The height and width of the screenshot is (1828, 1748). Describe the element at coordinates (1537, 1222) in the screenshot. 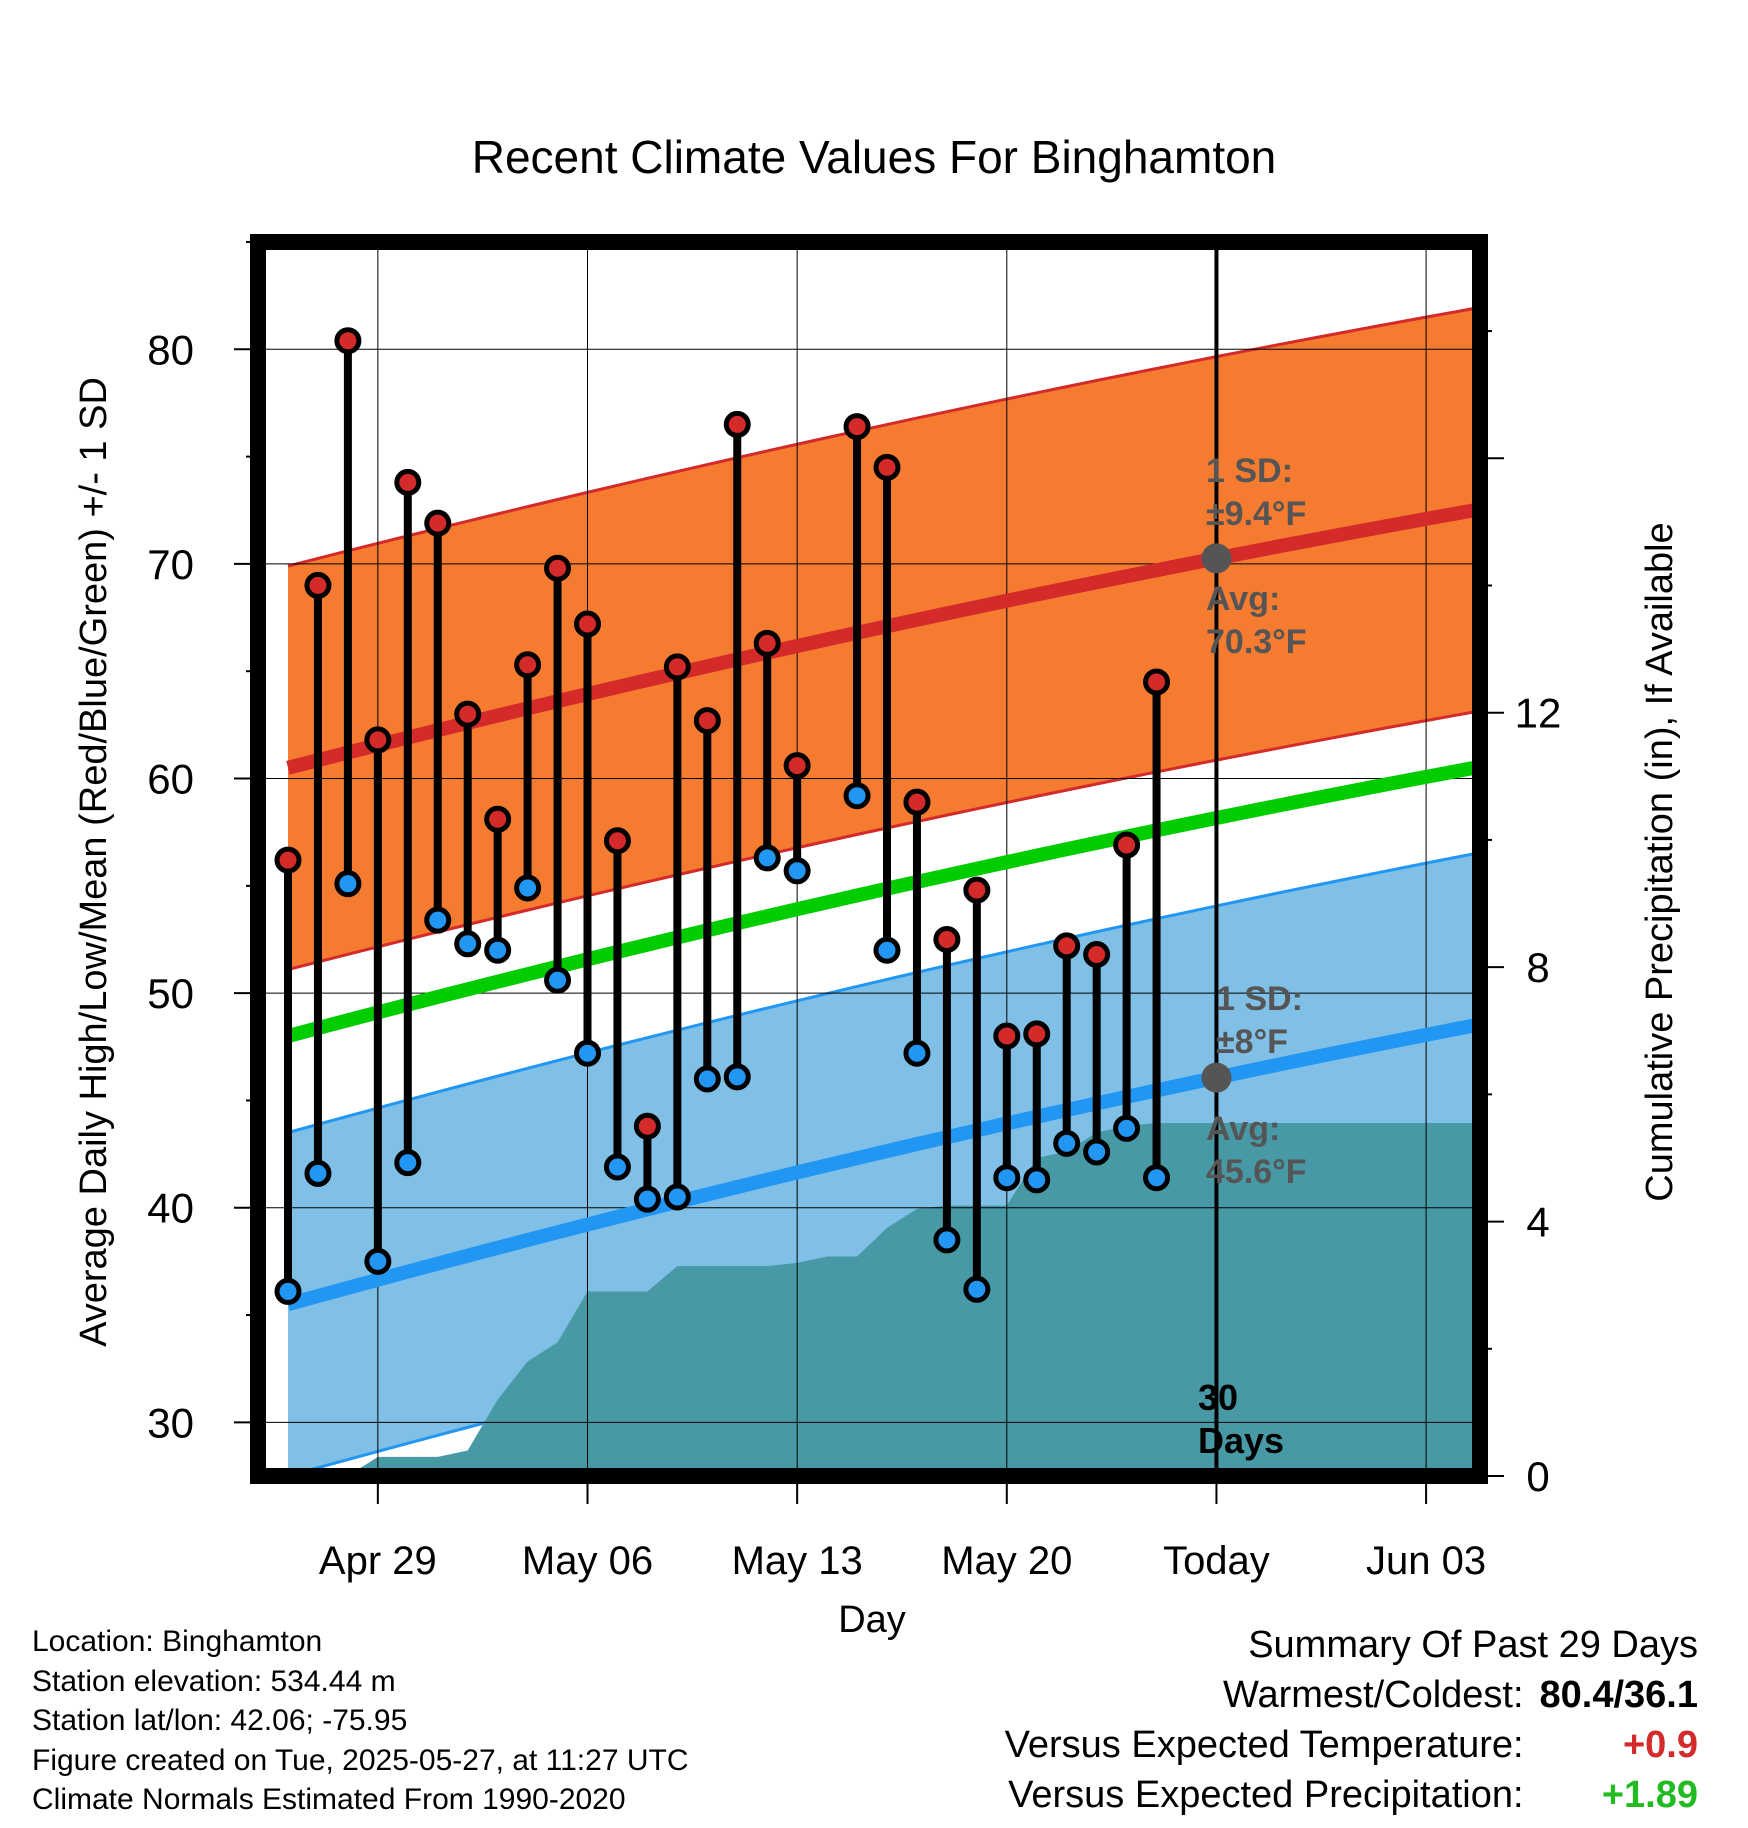

I see `y2-tick-label: 4` at that location.